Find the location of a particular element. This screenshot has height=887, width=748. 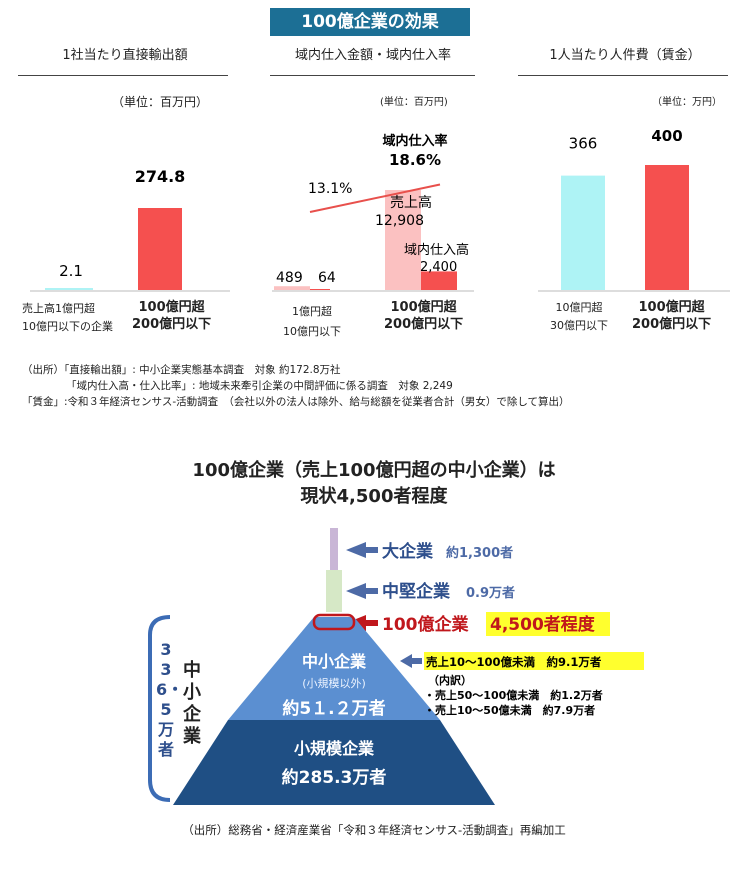

panel2-cat-big-line1: 100億円超 is located at coordinates (423, 307).